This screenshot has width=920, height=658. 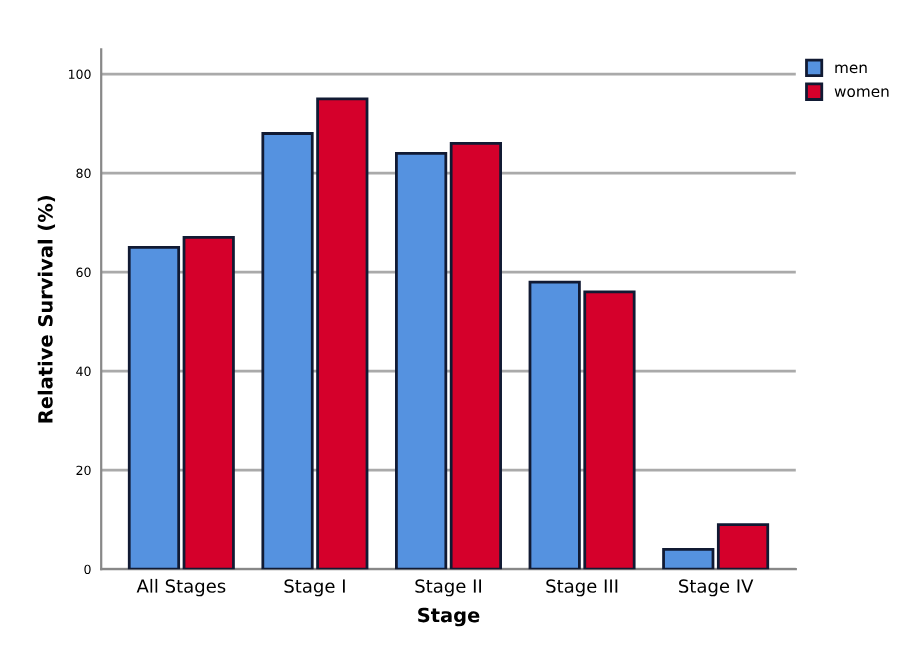 I want to click on x-tick-label: Stage I, so click(x=314, y=588).